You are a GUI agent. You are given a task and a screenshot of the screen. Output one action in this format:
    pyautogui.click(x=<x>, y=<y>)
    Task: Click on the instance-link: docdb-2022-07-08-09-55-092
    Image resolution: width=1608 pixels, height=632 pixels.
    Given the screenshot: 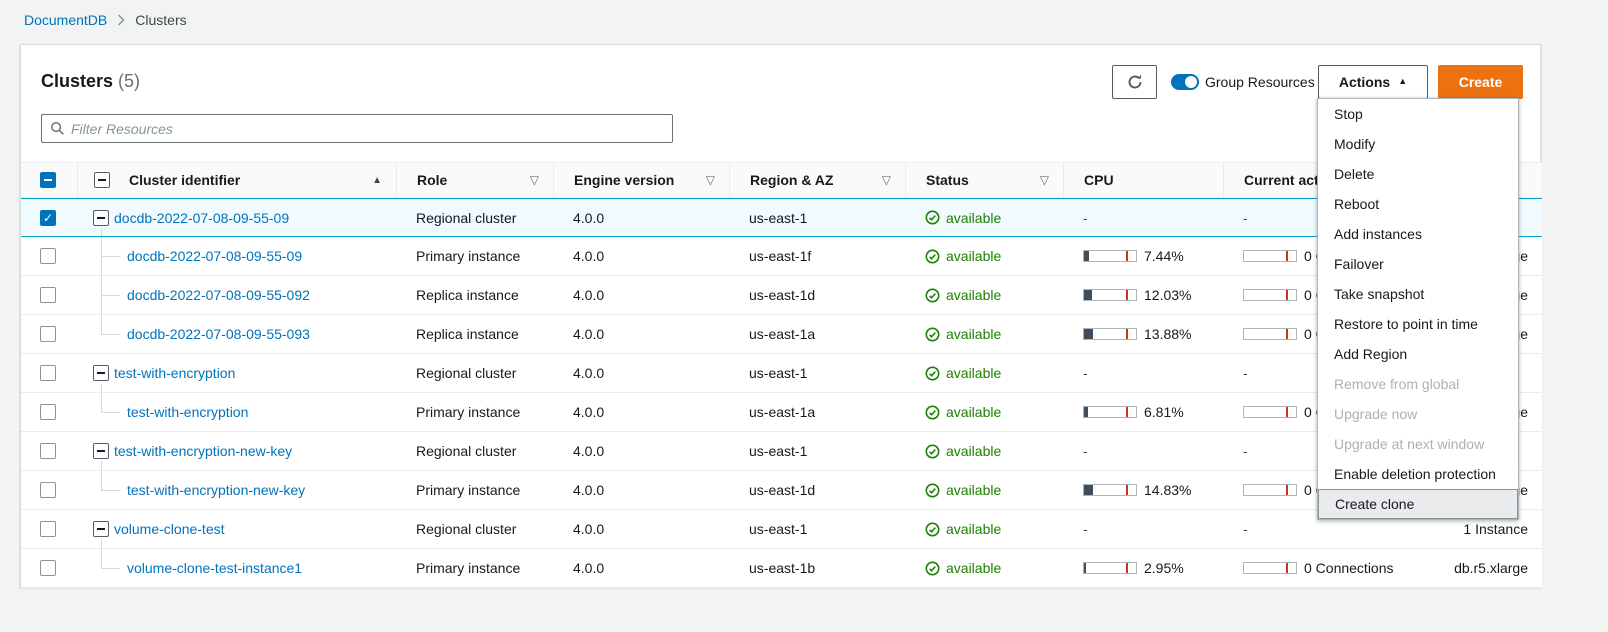 What is the action you would take?
    pyautogui.click(x=218, y=295)
    